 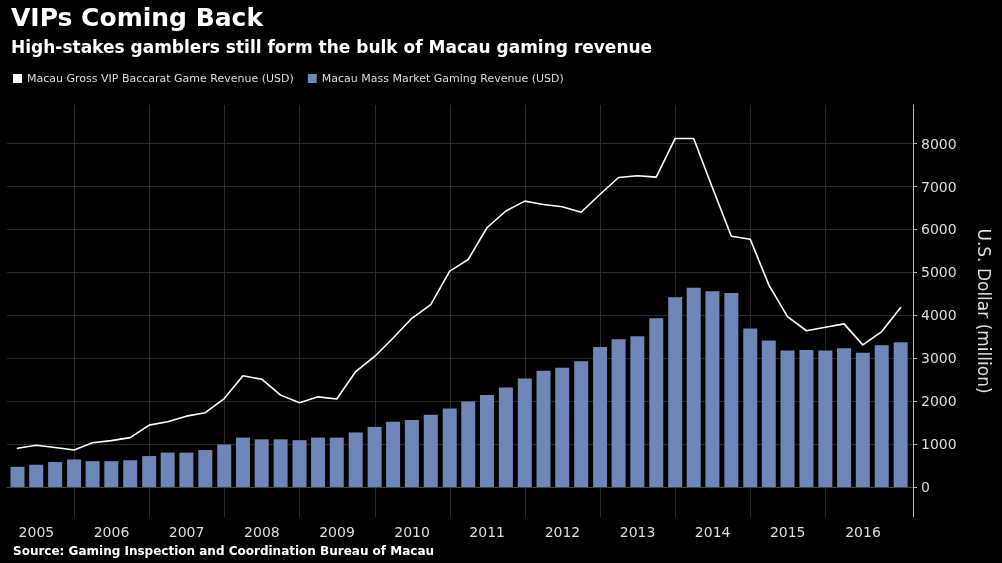 I want to click on source-note: Source: Gaming Inspection and Coordination Bureau of Macau, so click(x=224, y=551).